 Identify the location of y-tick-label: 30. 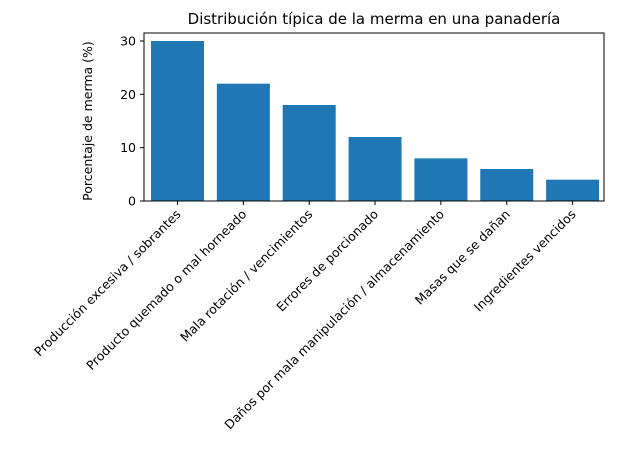
(128, 41).